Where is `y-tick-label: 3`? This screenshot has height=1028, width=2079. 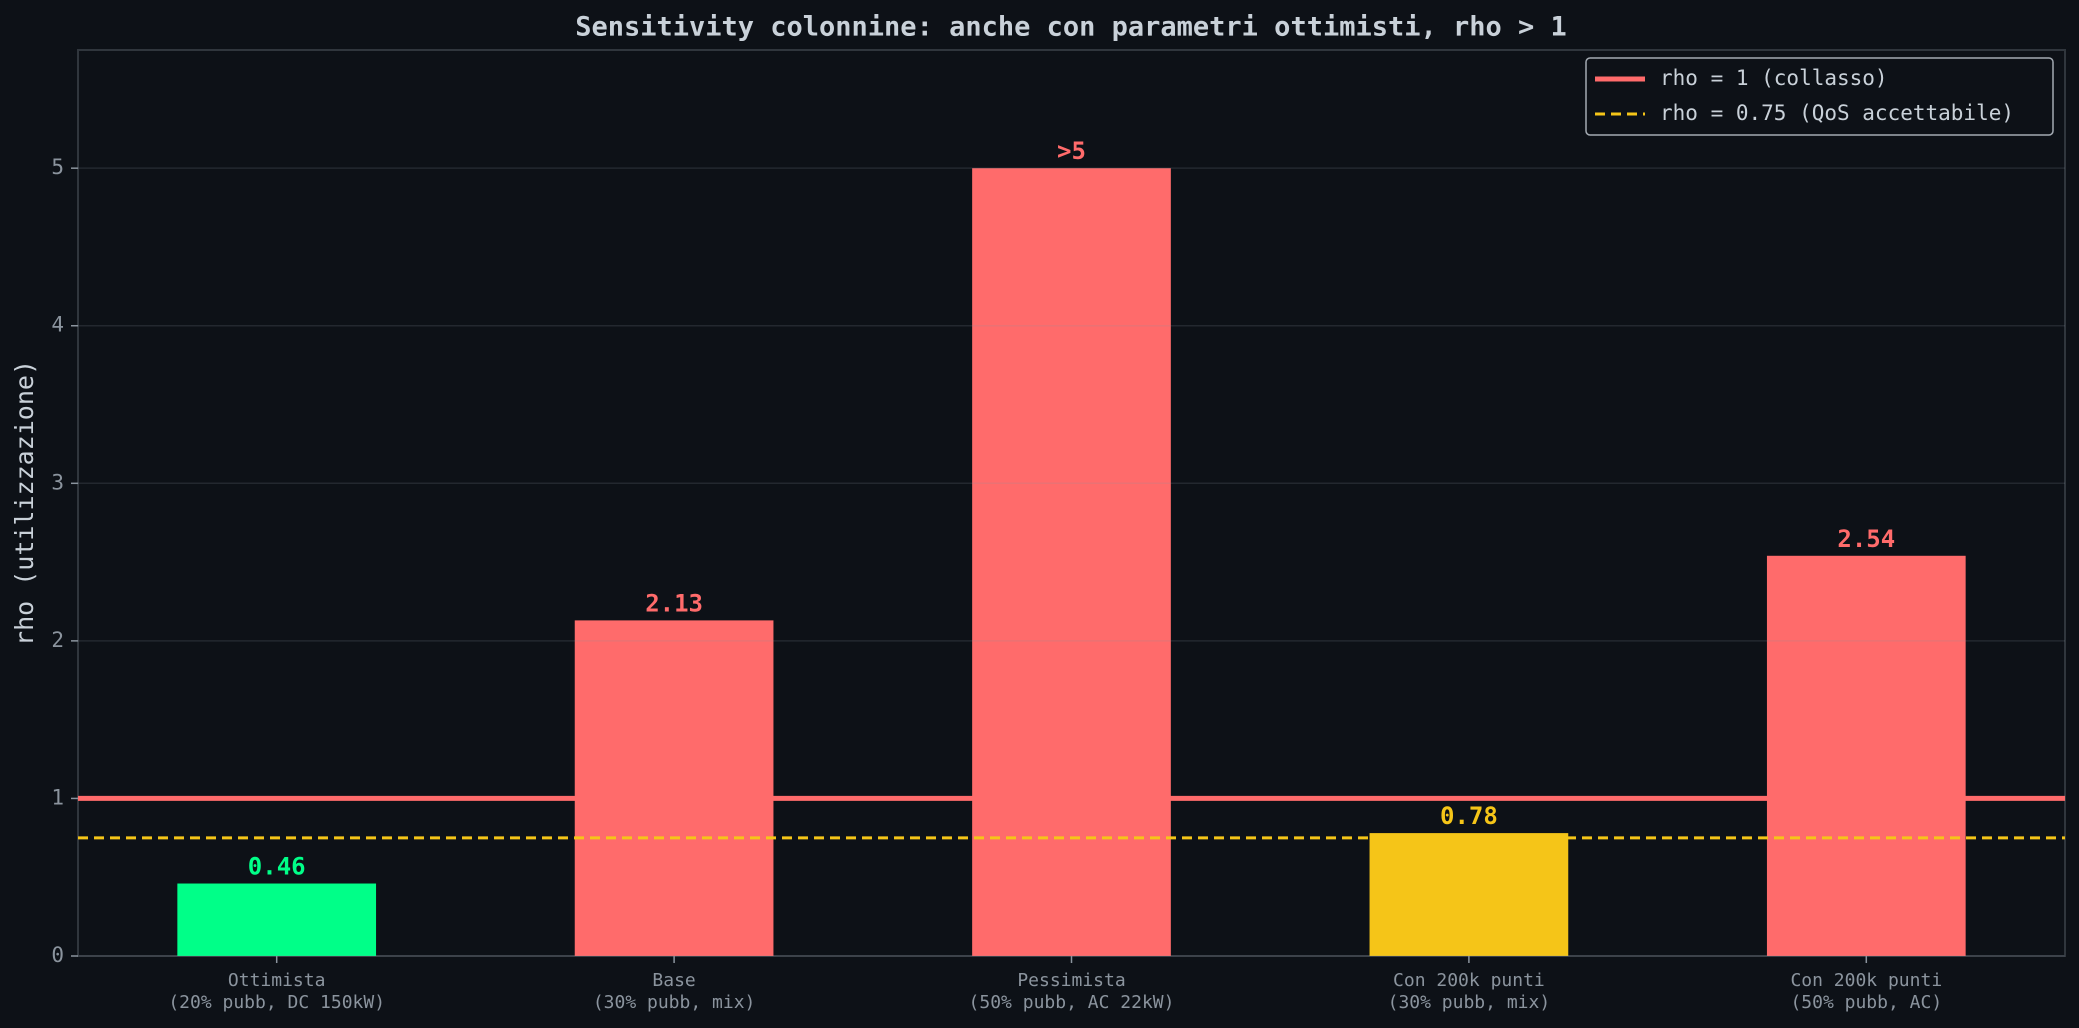
y-tick-label: 3 is located at coordinates (57, 482).